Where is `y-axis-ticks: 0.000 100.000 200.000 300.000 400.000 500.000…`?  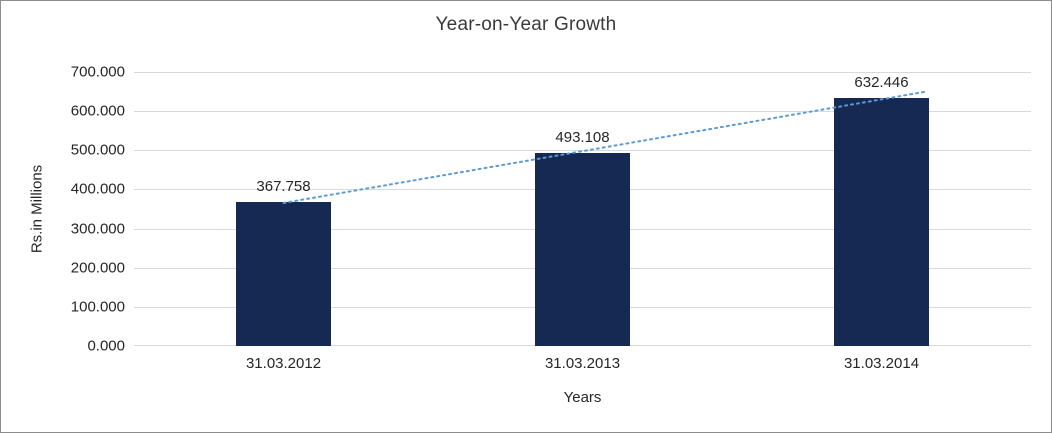
y-axis-ticks: 0.000 100.000 200.000 300.000 400.000 500.000… is located at coordinates (63, 209).